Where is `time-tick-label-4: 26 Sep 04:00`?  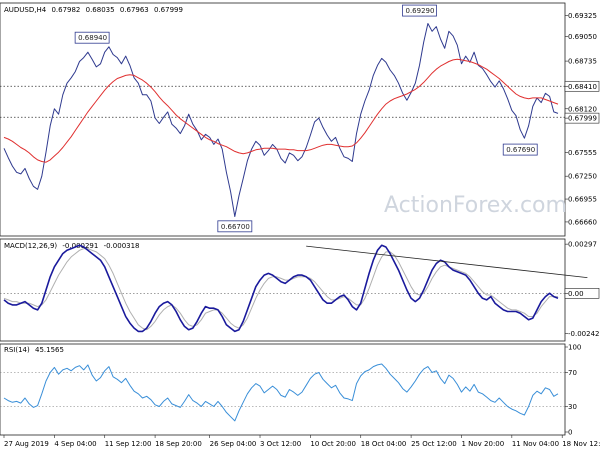
time-tick-label-4: 26 Sep 04:00 is located at coordinates (233, 444).